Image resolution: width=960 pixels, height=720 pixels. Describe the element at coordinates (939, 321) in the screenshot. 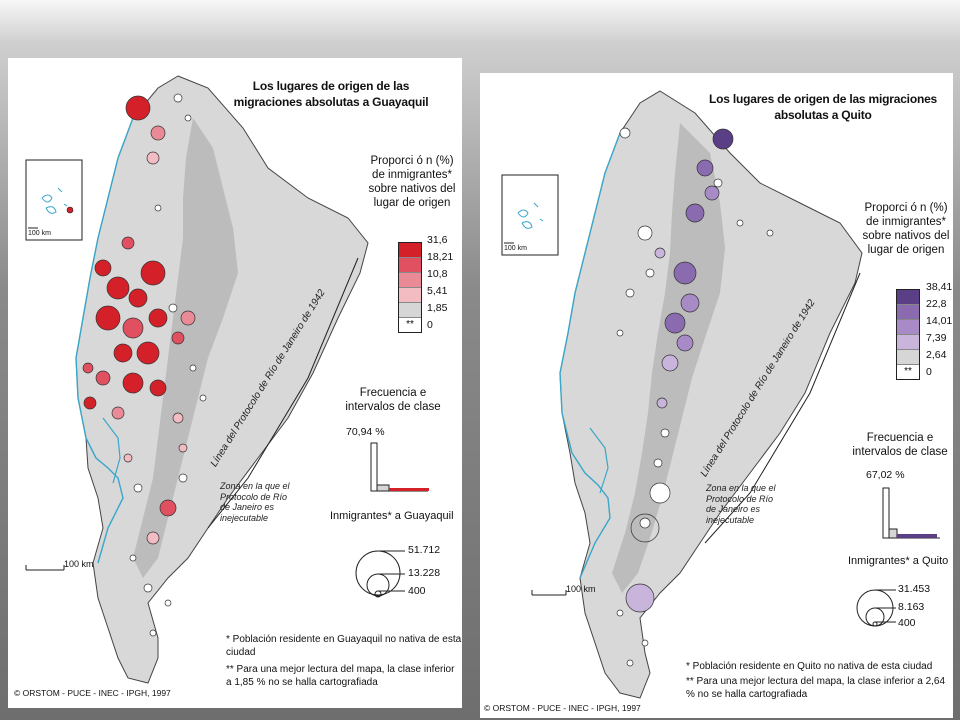

I see `class-break: 14,01` at that location.